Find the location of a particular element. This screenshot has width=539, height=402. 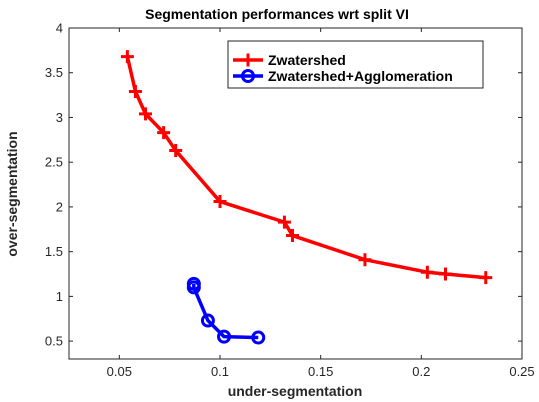

x-tick-label: 0.1 is located at coordinates (220, 371).